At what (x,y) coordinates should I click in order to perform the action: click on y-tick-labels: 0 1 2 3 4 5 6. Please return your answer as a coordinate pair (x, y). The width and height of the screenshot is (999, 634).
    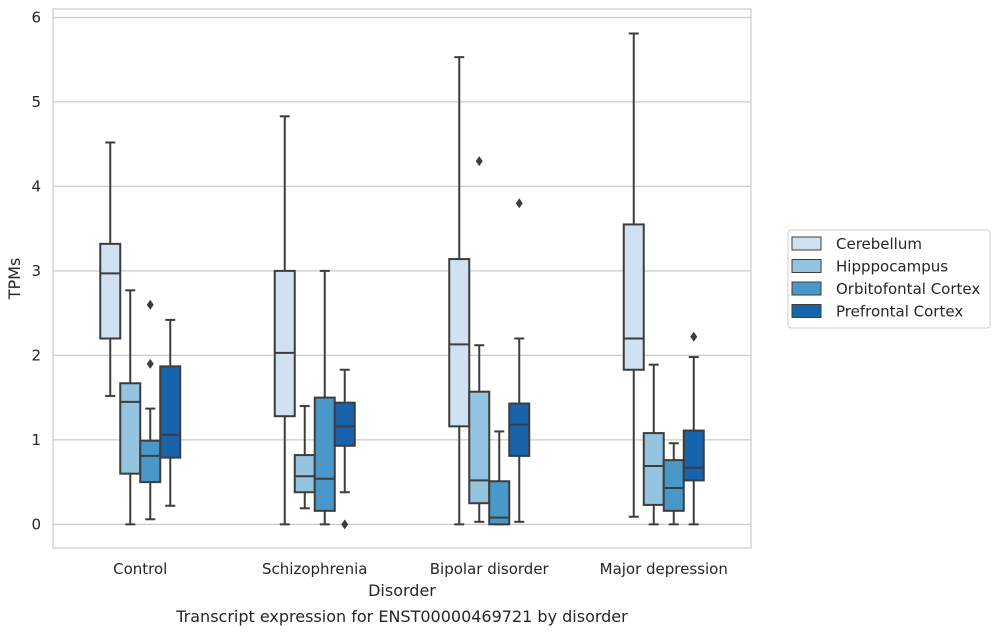
    Looking at the image, I should click on (36, 270).